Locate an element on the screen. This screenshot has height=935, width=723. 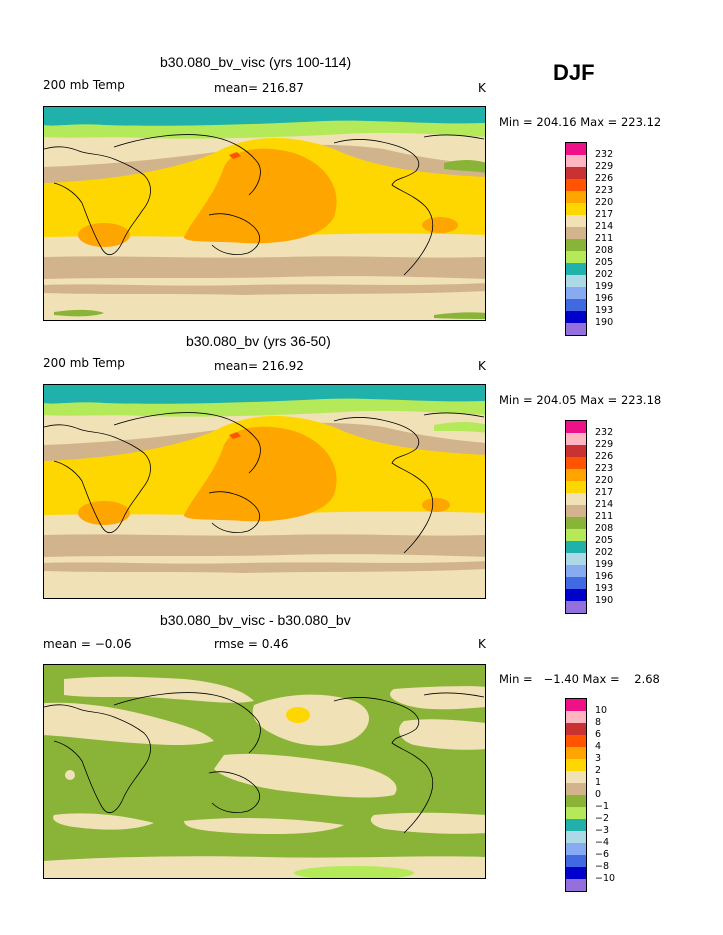
hot-spot is located at coordinates (235, 435).